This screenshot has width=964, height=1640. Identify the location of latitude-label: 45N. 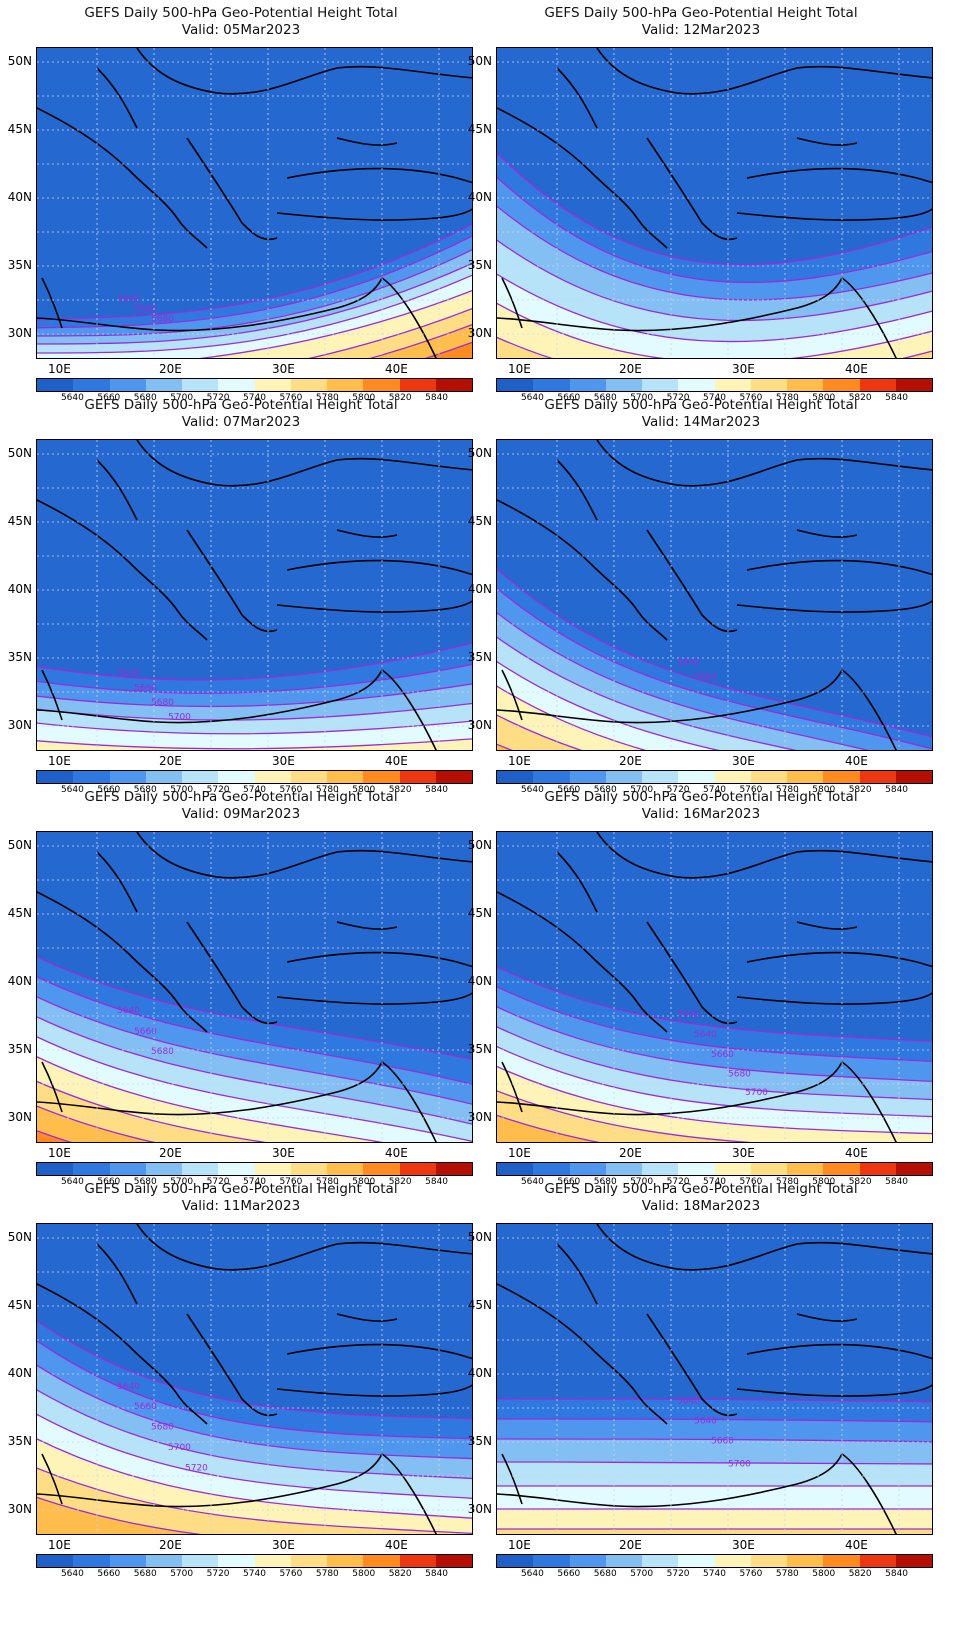
(19, 1305).